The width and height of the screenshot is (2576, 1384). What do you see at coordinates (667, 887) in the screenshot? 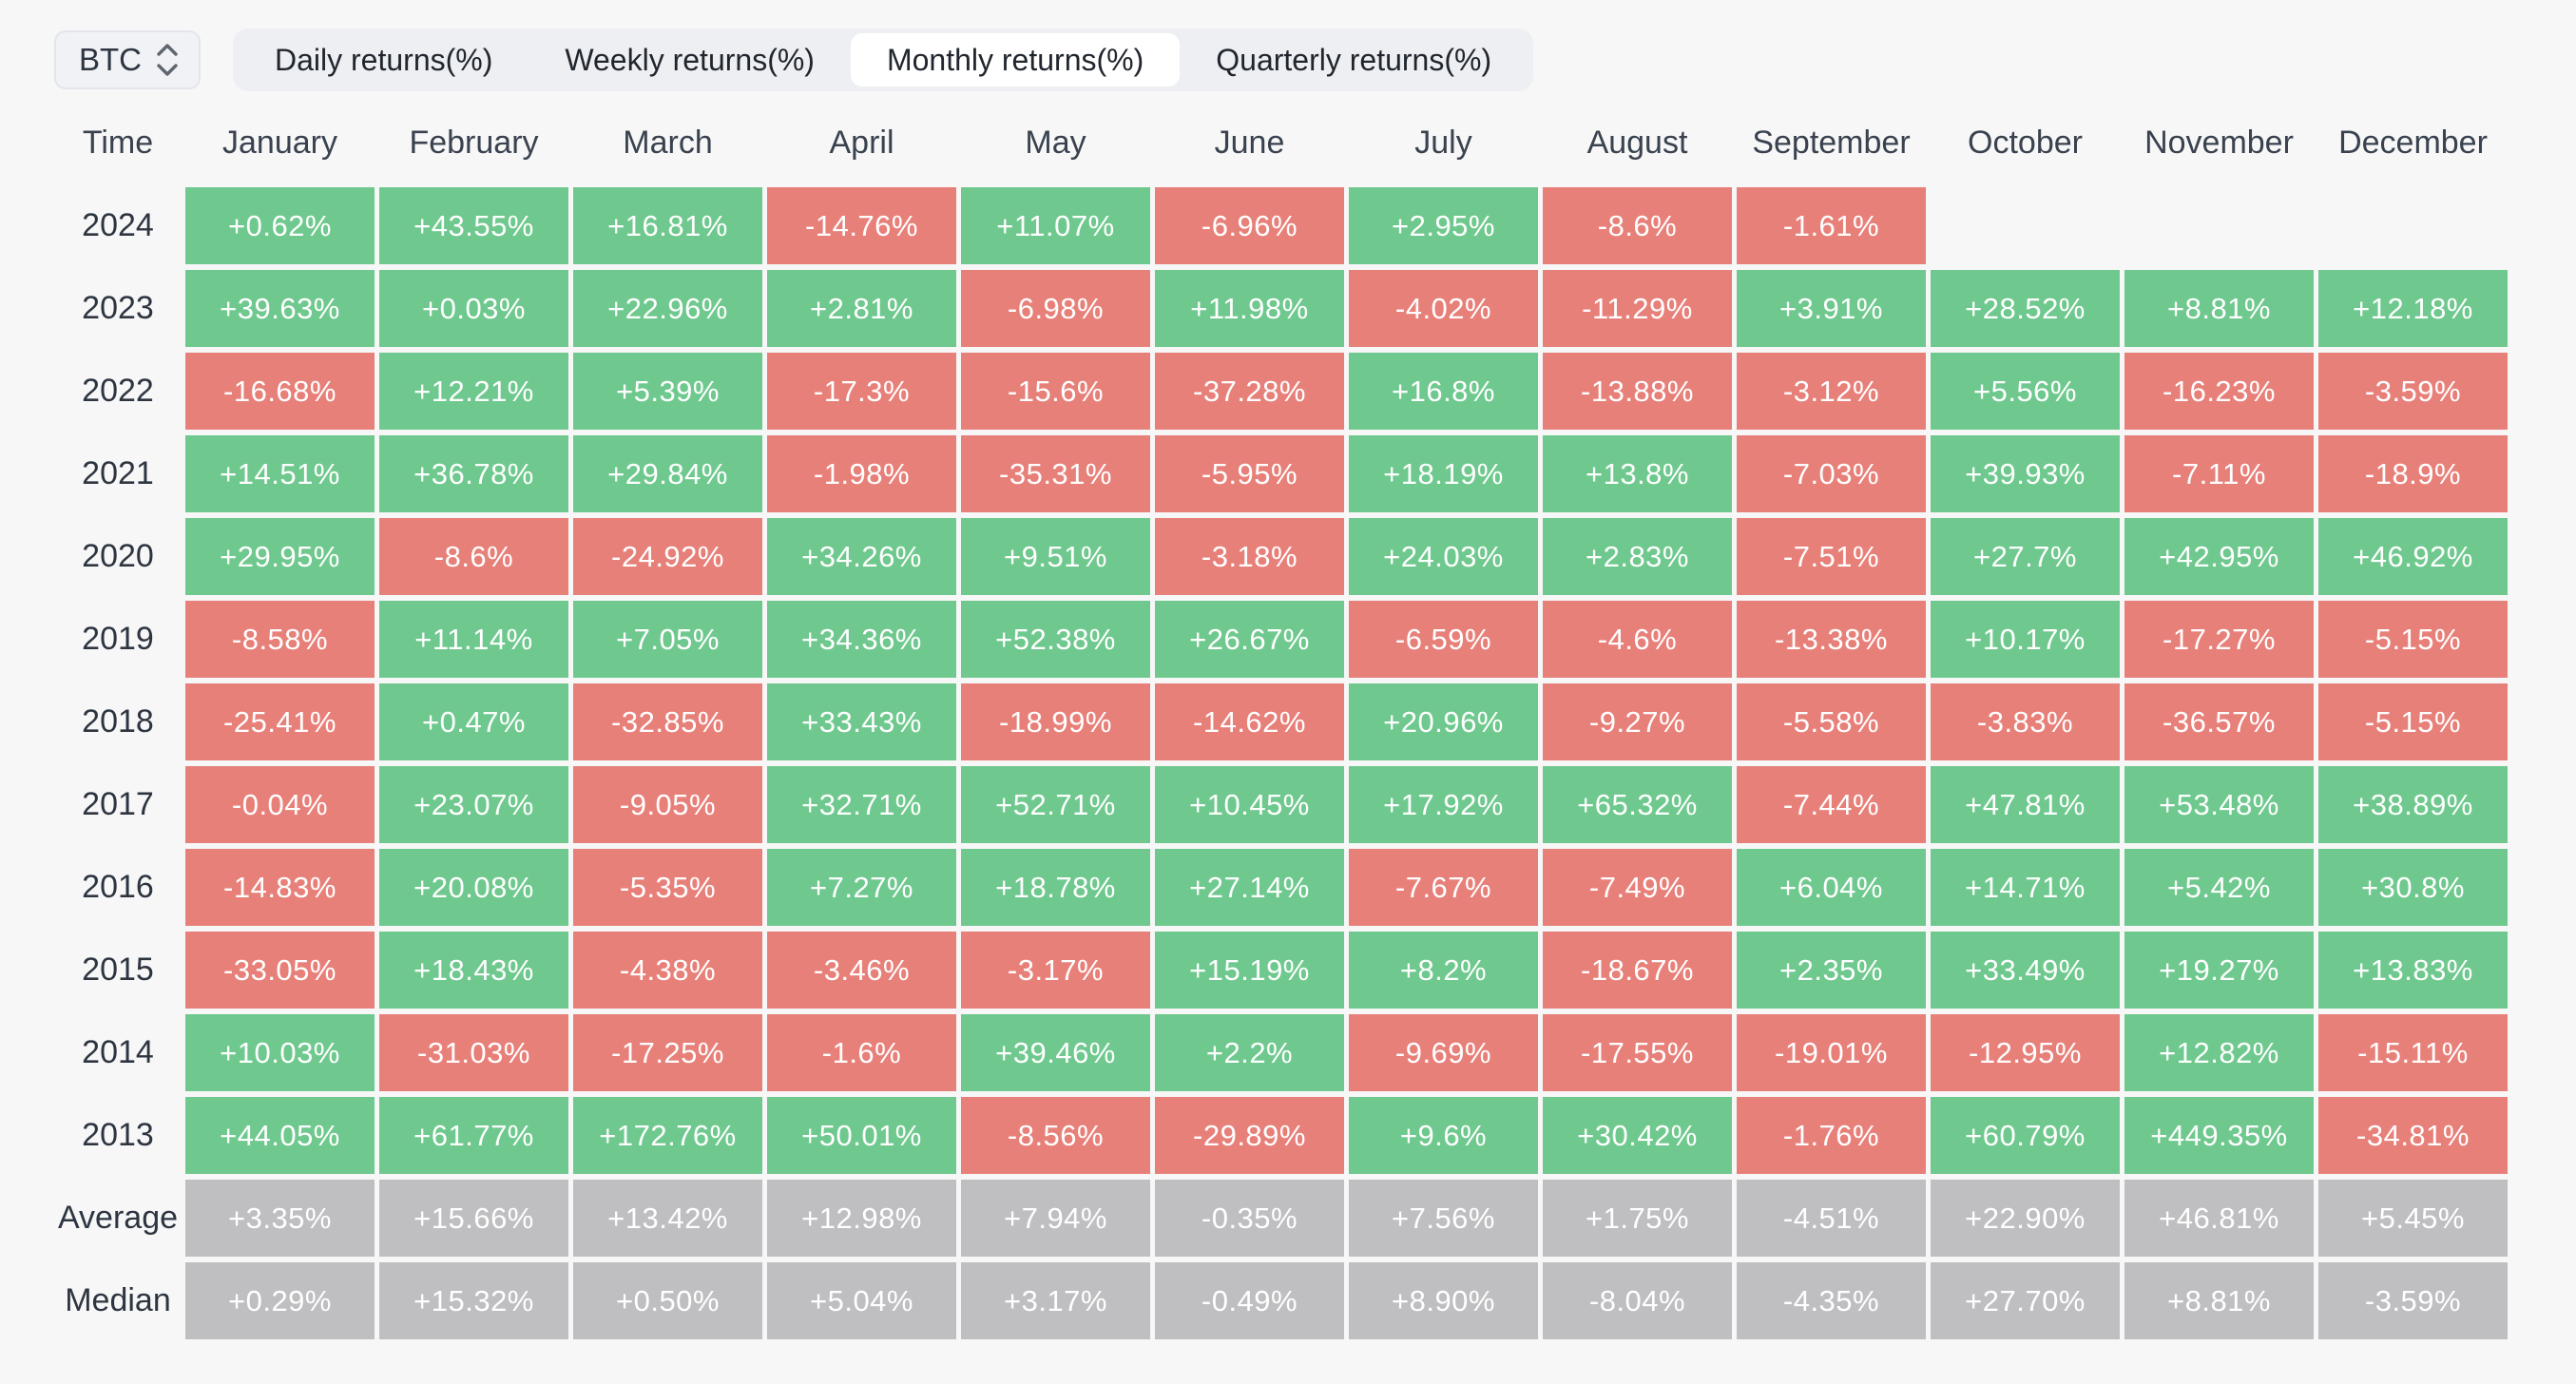
I see `cell-2016-march: -5.35%` at bounding box center [667, 887].